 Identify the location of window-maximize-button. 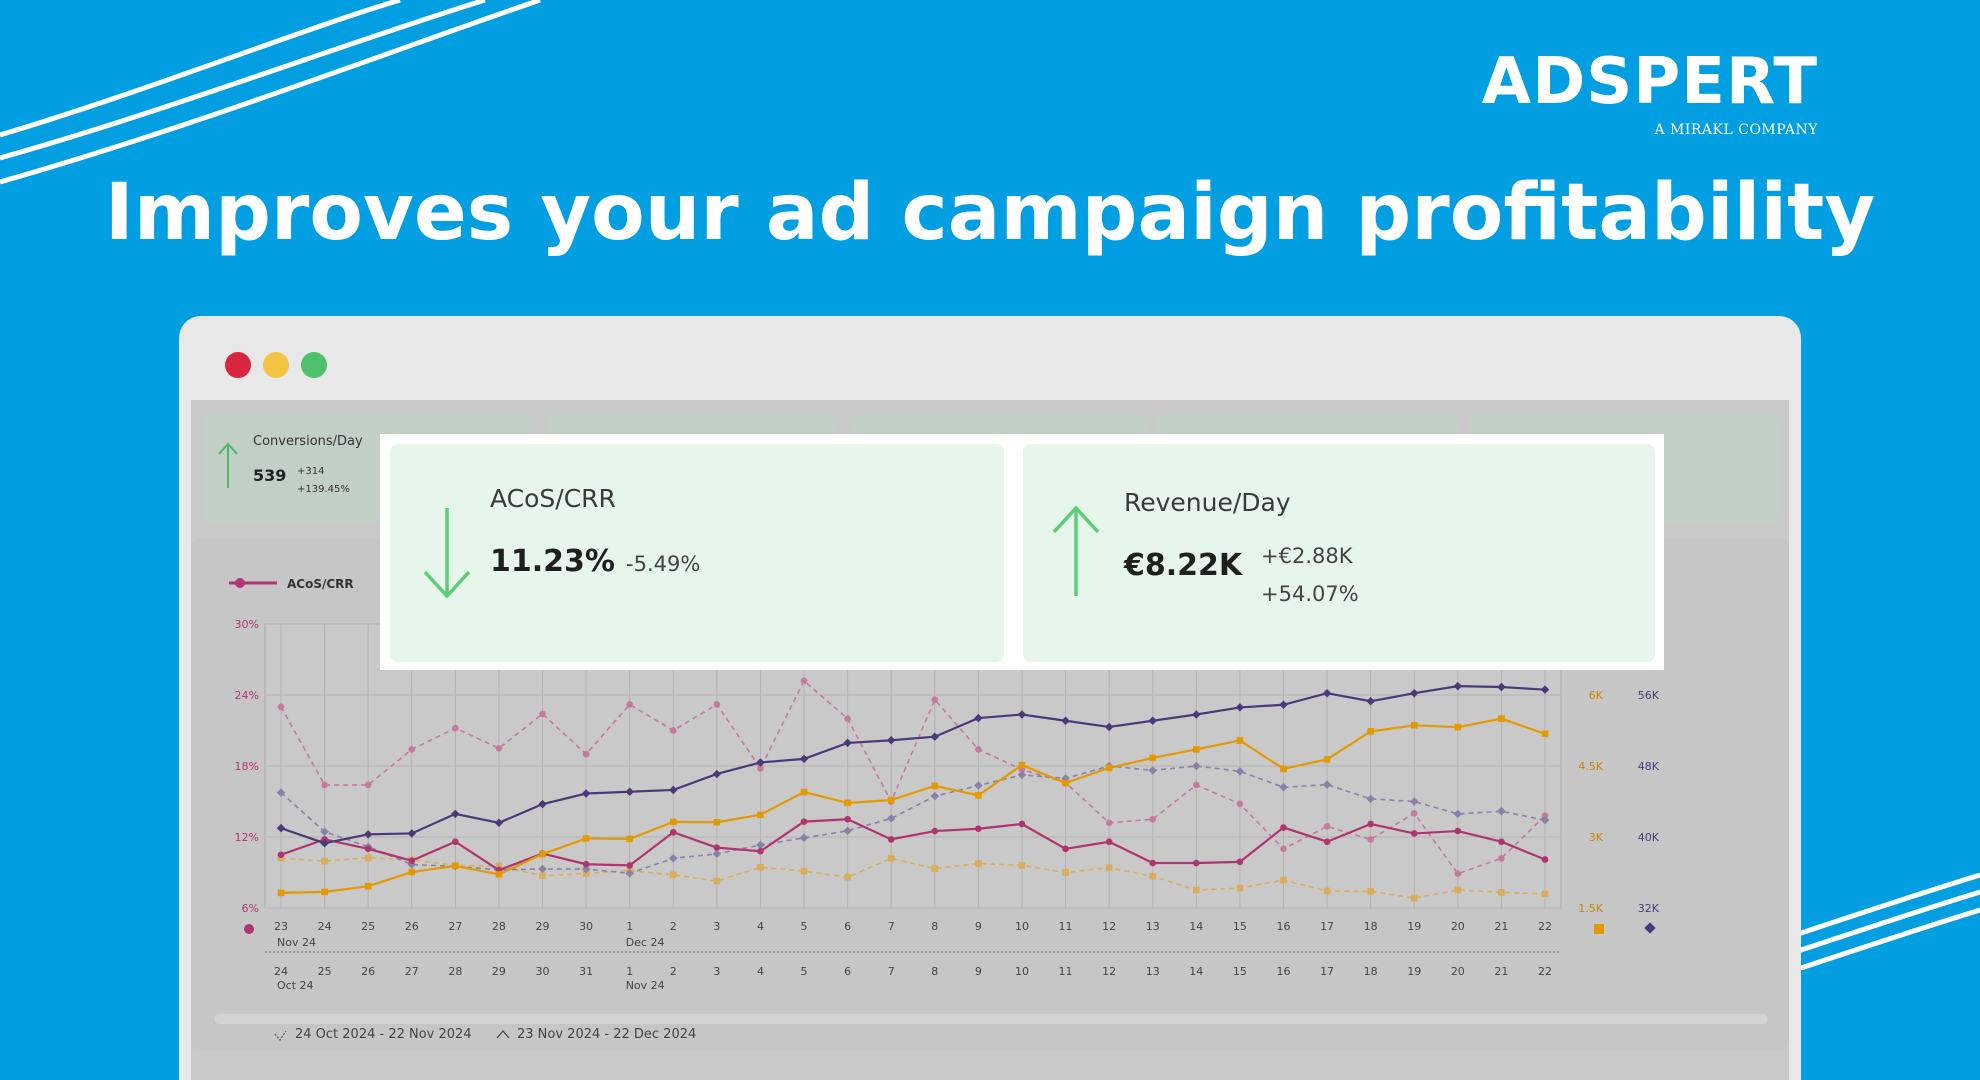
(314, 365).